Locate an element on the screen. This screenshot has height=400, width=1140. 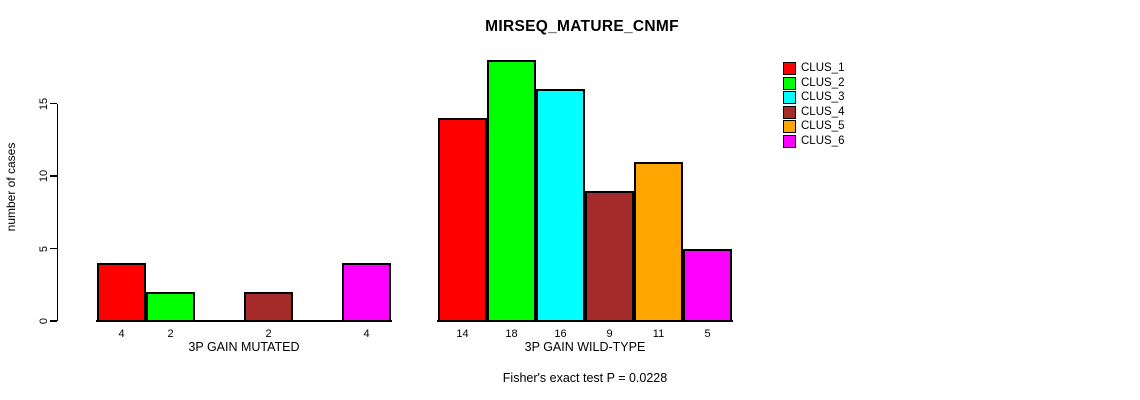
legend-label: CLUS_5 is located at coordinates (823, 126).